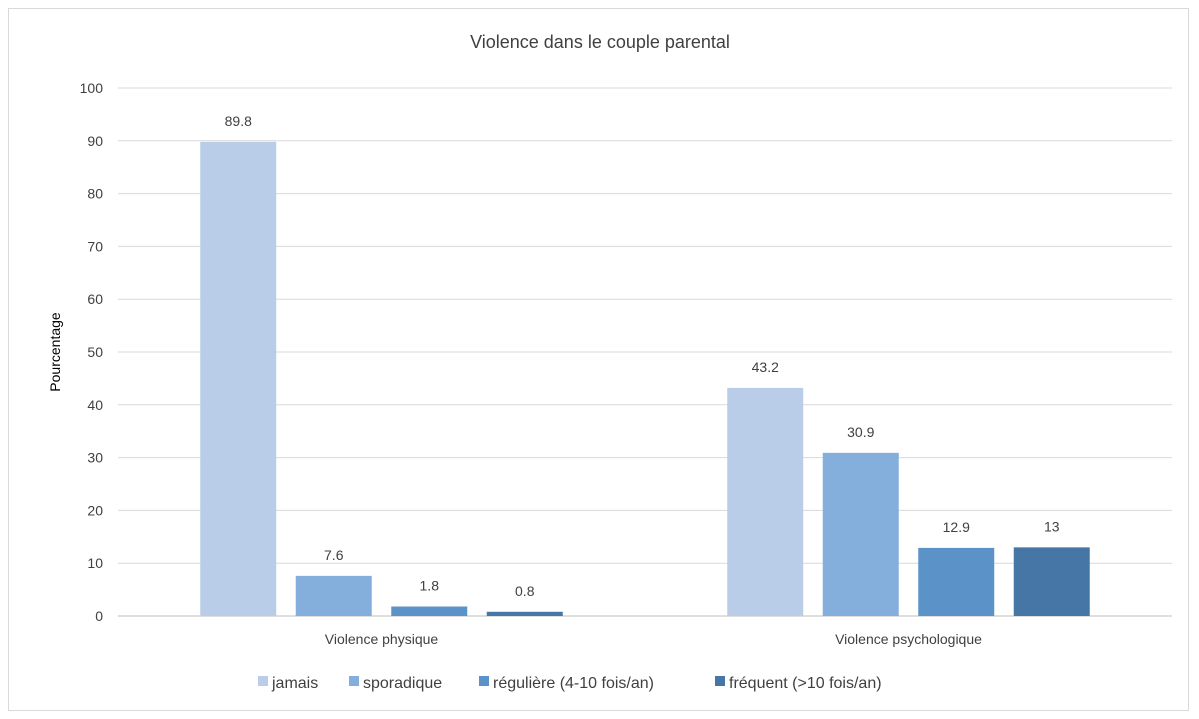 This screenshot has height=719, width=1199. Describe the element at coordinates (95, 405) in the screenshot. I see `y-tick-label: 40` at that location.